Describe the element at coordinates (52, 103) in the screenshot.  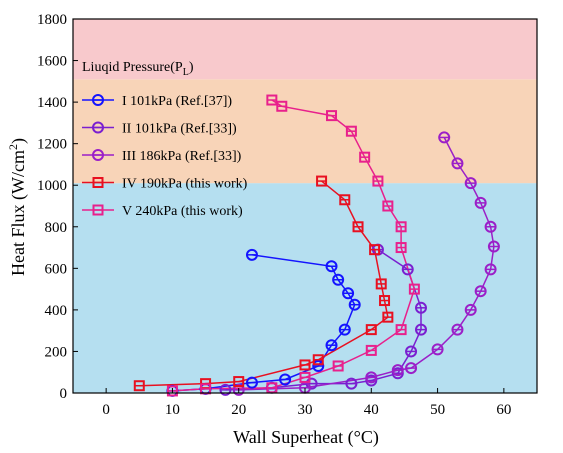
I see `y-tick-label-1400: 1400` at that location.